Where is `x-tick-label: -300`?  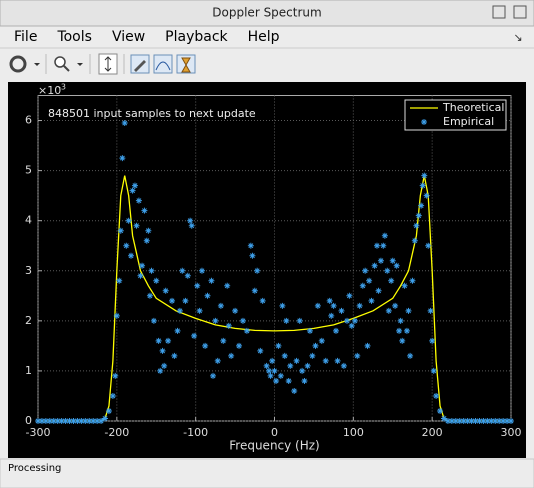 x-tick-label: -300 is located at coordinates (38, 432).